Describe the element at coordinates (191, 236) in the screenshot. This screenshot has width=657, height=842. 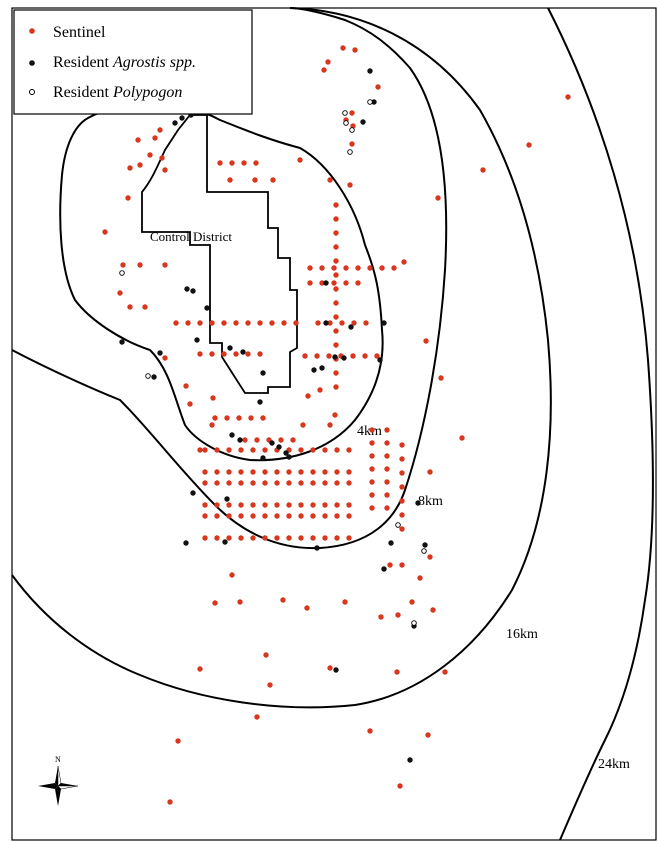
I see `control-district-label: Control District` at that location.